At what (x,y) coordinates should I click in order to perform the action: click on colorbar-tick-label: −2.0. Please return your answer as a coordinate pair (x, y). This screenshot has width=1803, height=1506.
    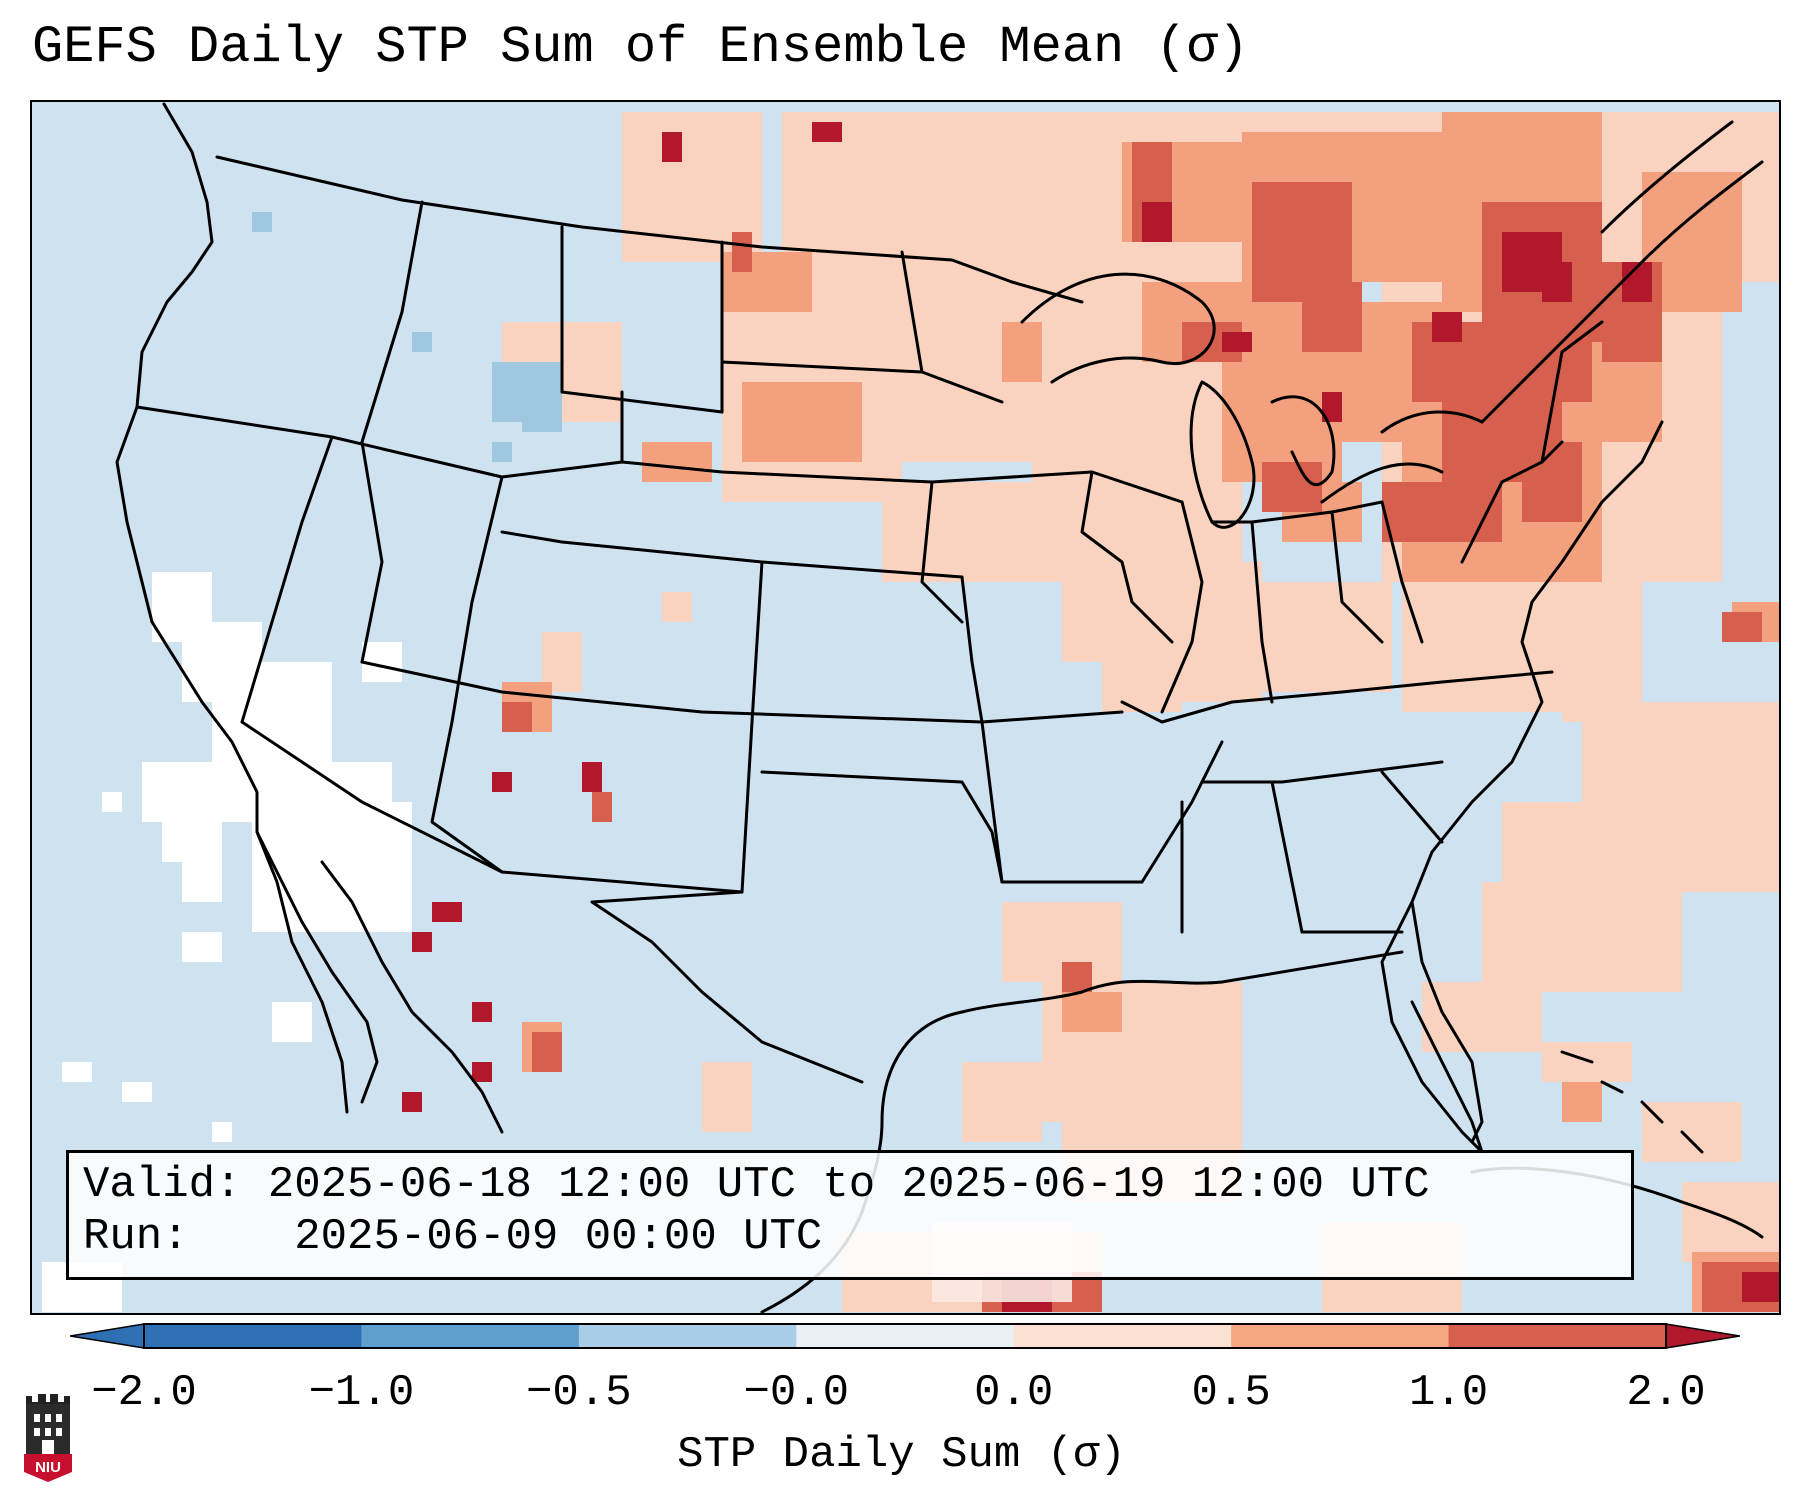
    Looking at the image, I should click on (144, 1393).